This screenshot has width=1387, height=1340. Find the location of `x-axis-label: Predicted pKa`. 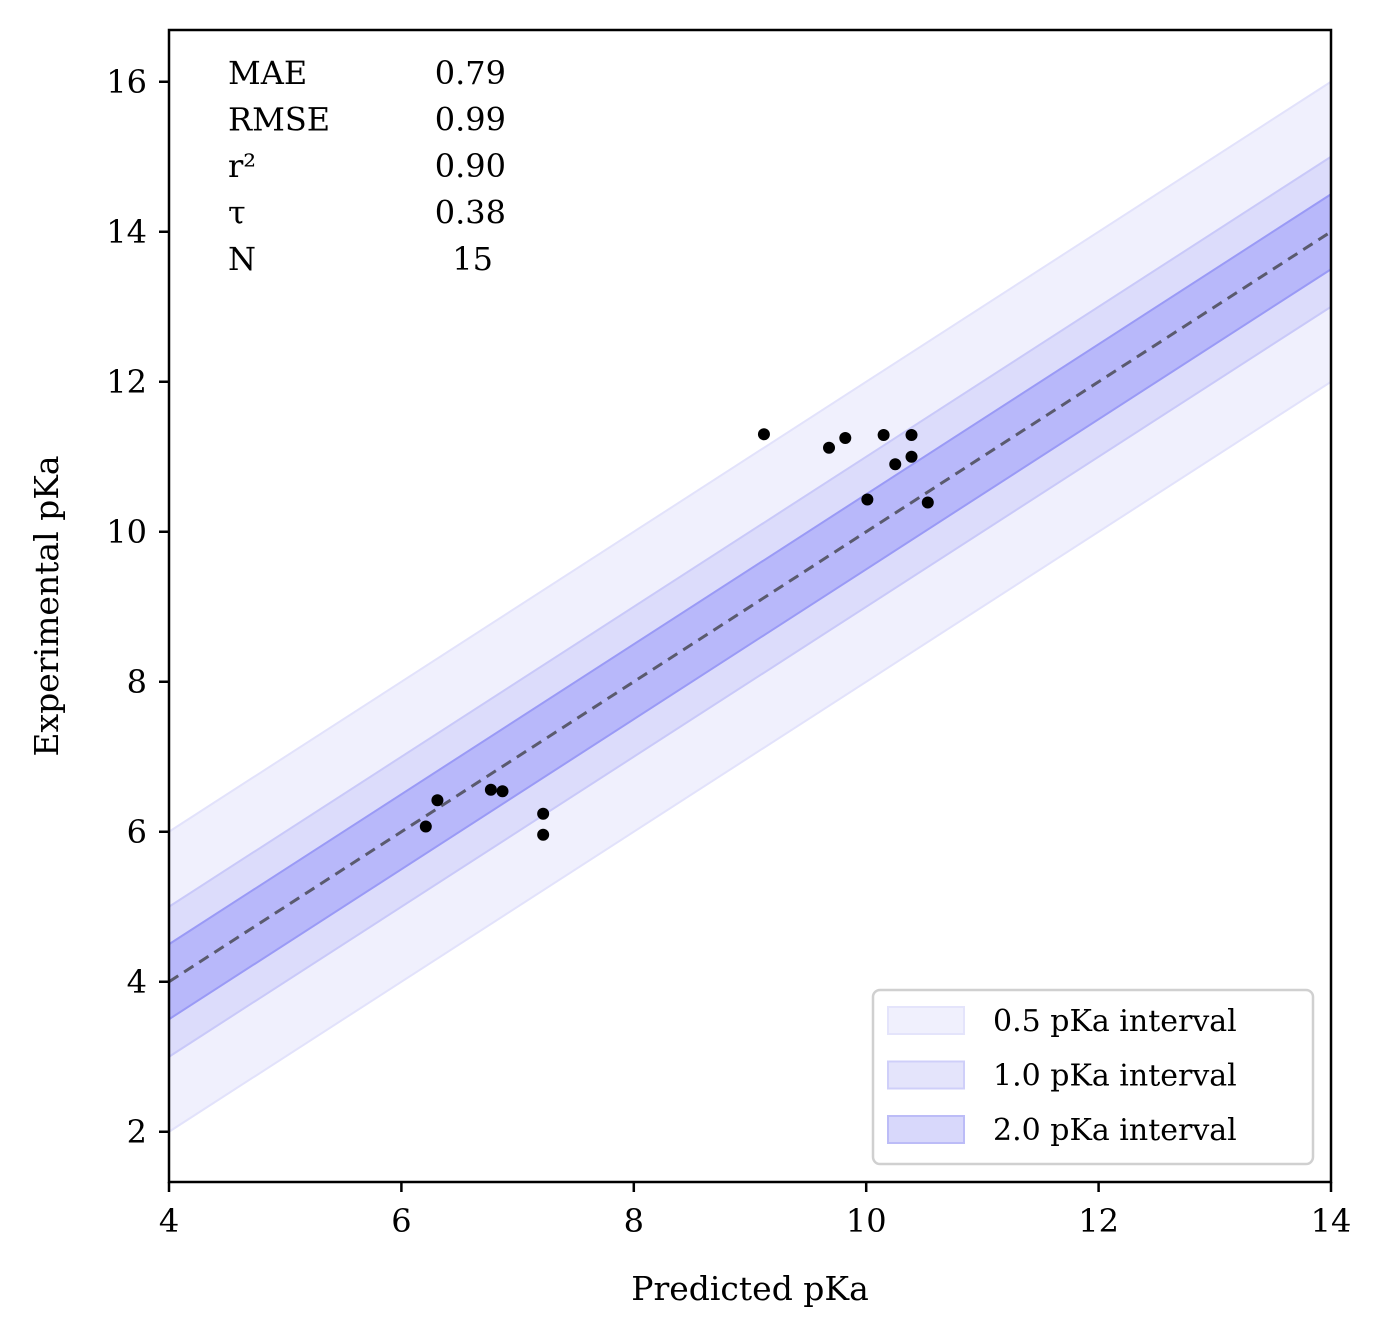

x-axis-label: Predicted pKa is located at coordinates (750, 1288).